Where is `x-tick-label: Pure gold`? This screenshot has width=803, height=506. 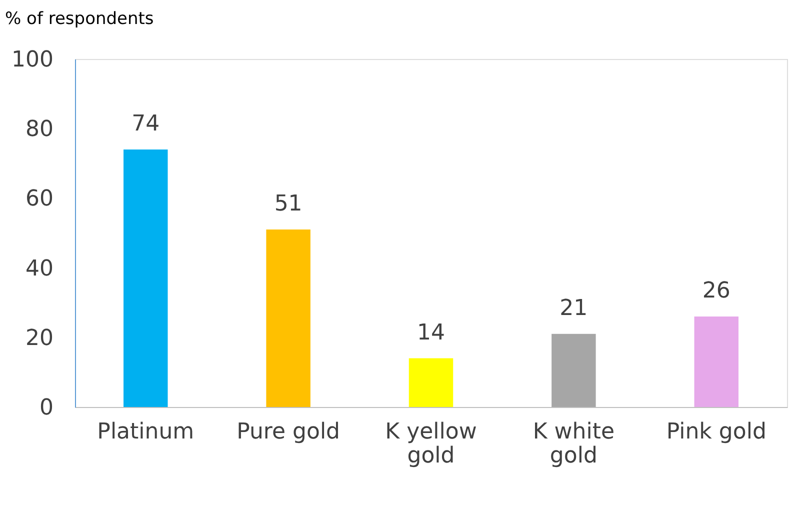 x-tick-label: Pure gold is located at coordinates (288, 432).